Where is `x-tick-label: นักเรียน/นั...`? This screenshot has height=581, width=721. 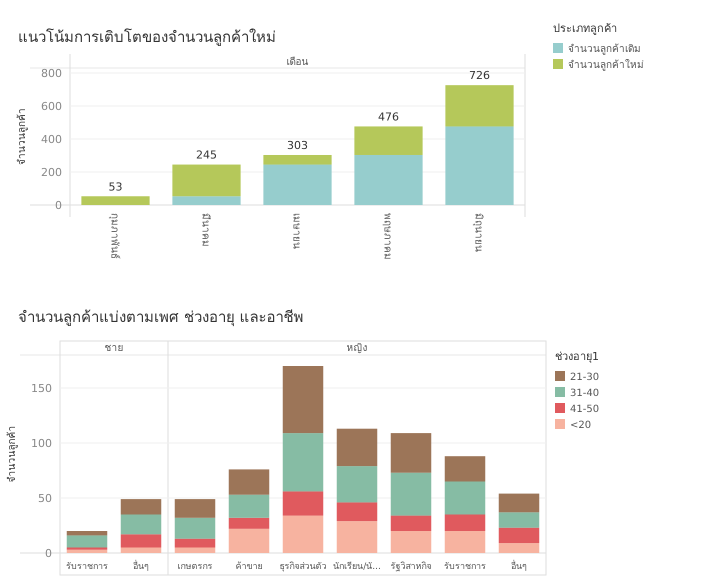 x-tick-label: นักเรียน/นั... is located at coordinates (357, 566).